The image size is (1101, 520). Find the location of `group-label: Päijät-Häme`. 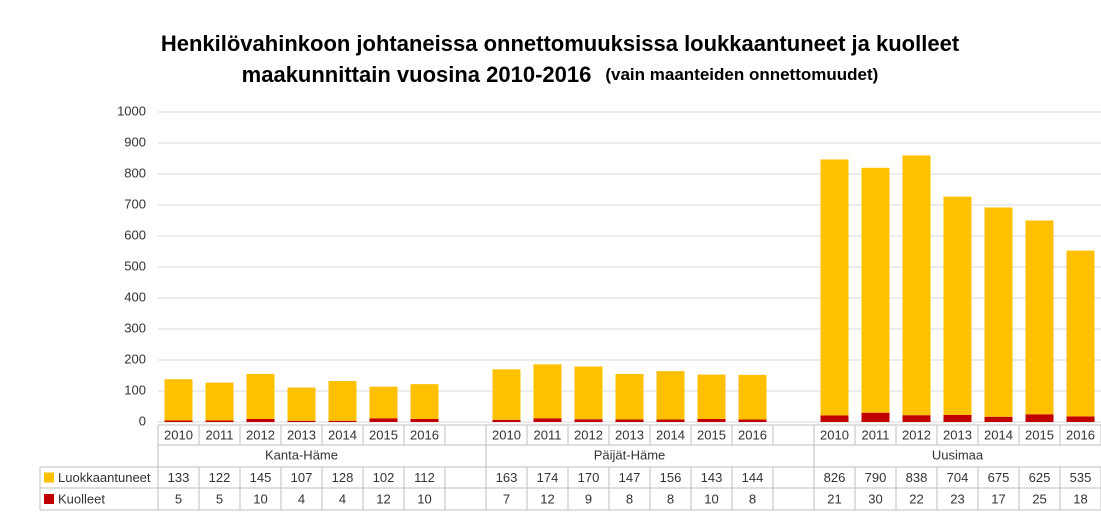

group-label: Päijät-Häme is located at coordinates (630, 454).